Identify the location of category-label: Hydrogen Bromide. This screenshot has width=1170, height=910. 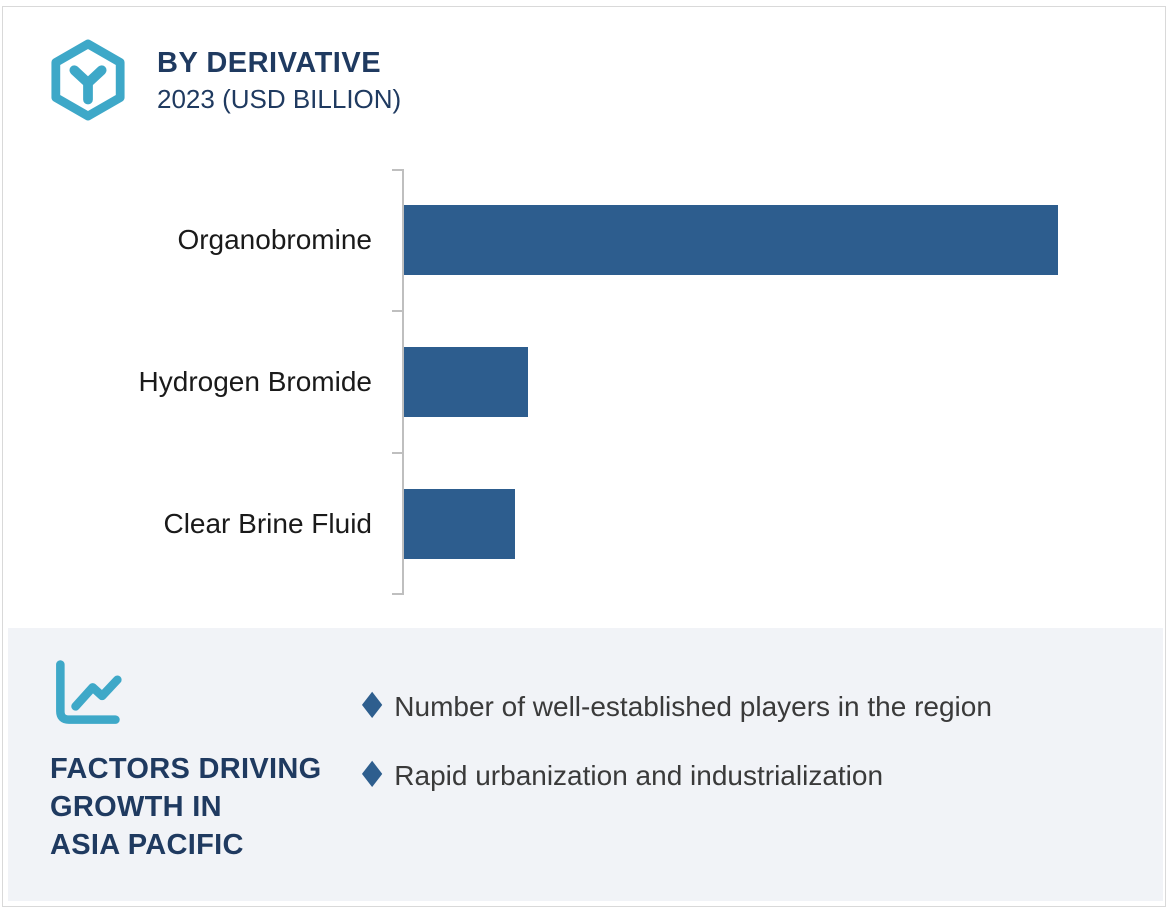
(255, 381).